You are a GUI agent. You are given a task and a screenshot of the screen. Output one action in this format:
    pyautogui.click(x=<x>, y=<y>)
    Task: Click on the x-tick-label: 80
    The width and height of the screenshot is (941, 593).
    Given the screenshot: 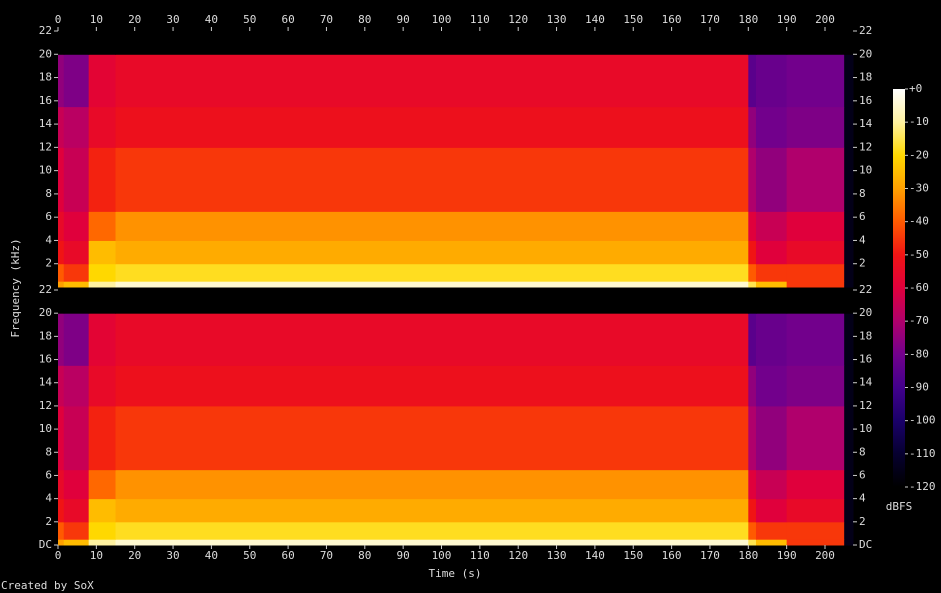 What is the action you would take?
    pyautogui.click(x=364, y=19)
    